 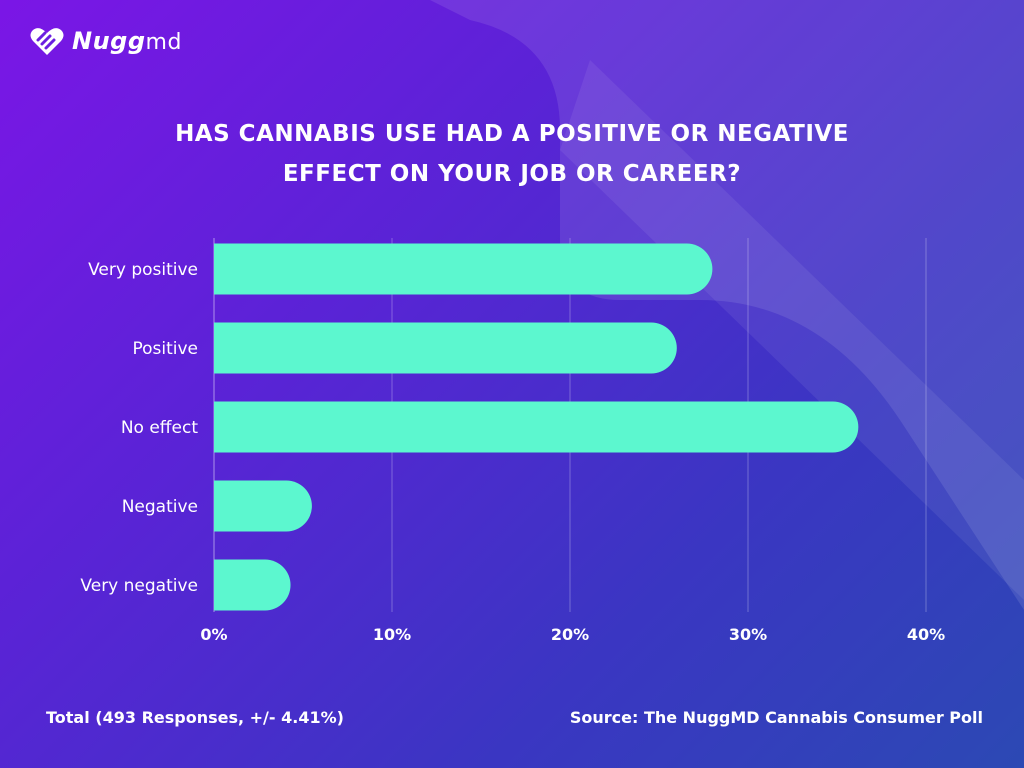 What do you see at coordinates (127, 41) in the screenshot?
I see `brand-name: Nuggmd` at bounding box center [127, 41].